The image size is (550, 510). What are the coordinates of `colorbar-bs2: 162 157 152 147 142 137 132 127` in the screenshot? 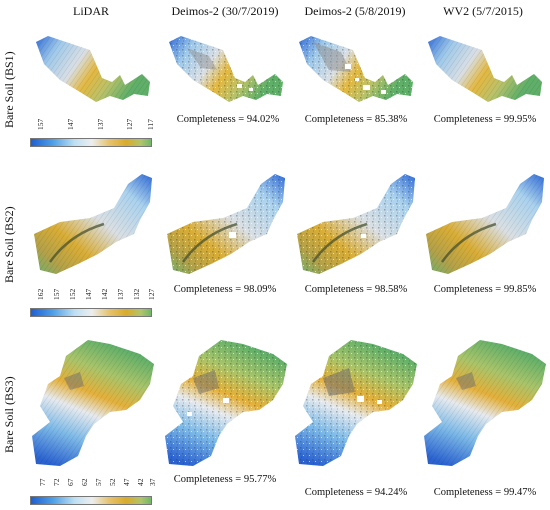 It's located at (93, 300).